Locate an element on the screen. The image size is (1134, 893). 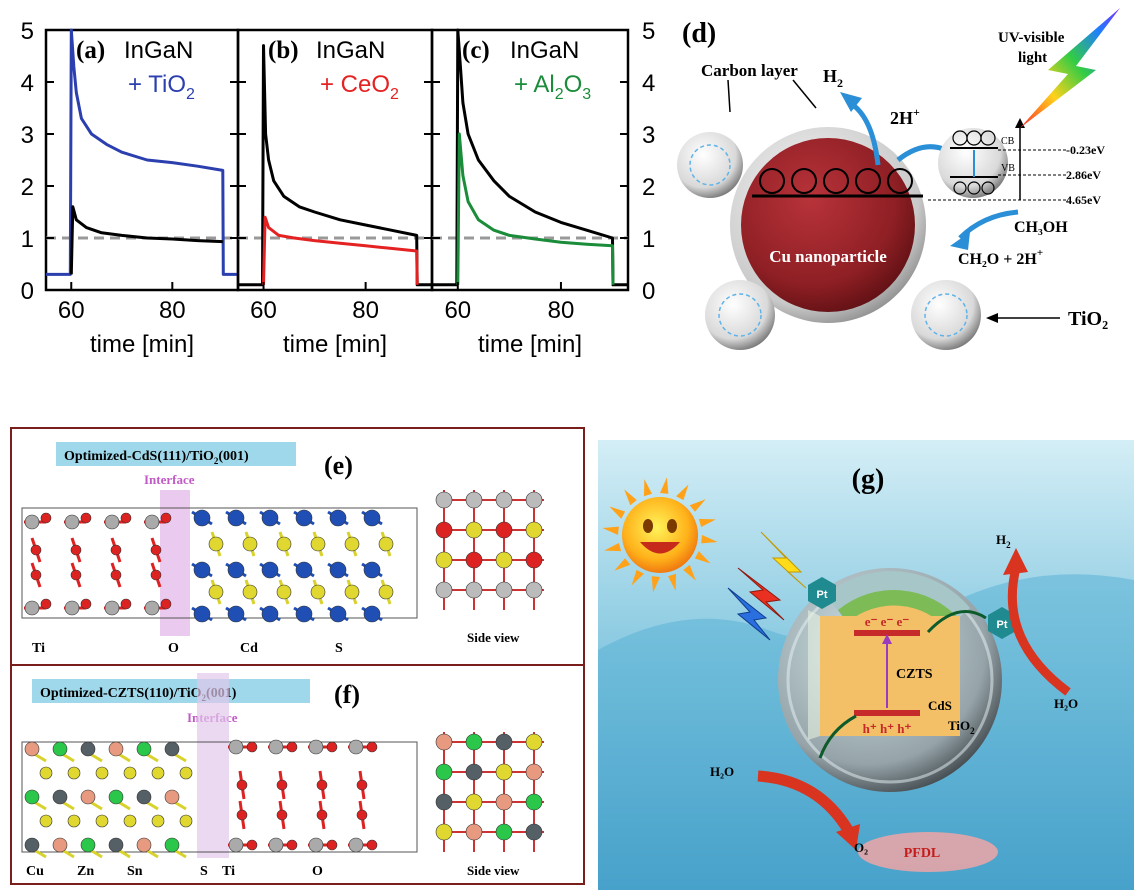
panel-e-atom-label-ti: Ti is located at coordinates (38, 648).